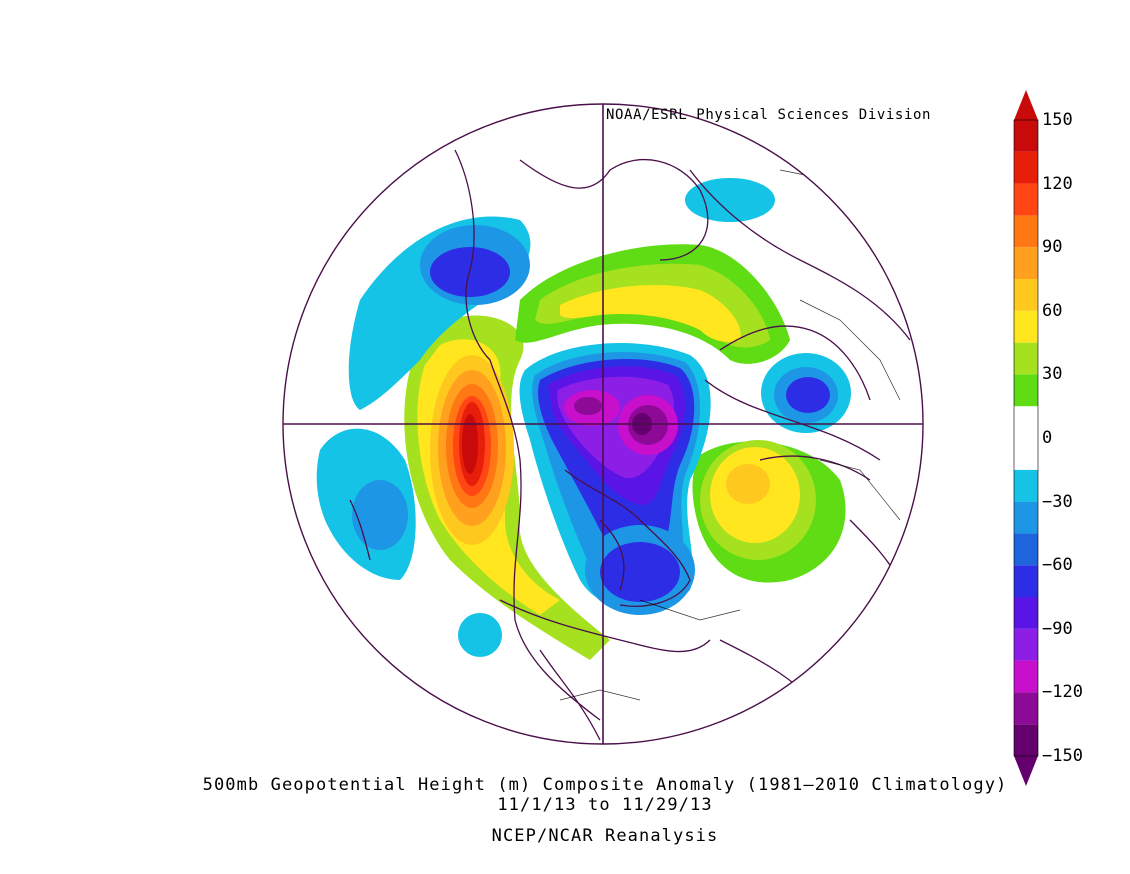 Image resolution: width=1130 pixels, height=874 pixels. I want to click on pacific-negative-crescent, so click(423, 436).